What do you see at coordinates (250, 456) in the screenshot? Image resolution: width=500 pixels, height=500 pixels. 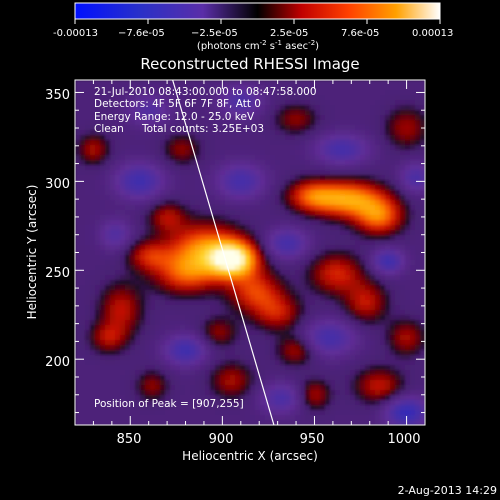 I see `x-axis-label: Heliocentric X (arcsec)` at bounding box center [250, 456].